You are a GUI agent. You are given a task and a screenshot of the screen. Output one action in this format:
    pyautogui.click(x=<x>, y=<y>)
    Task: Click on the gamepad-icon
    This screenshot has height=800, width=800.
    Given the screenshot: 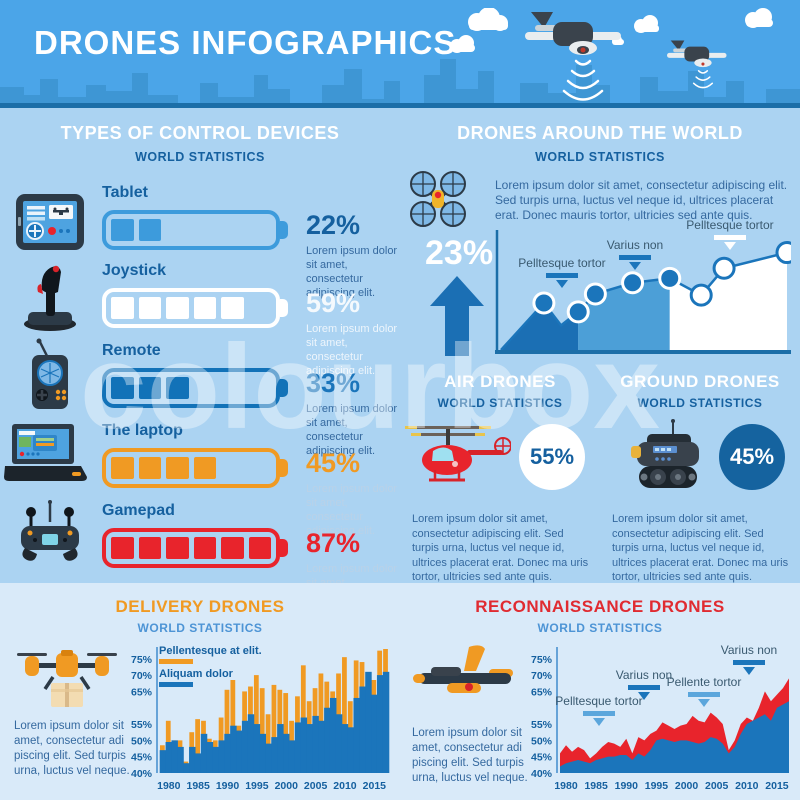 What is the action you would take?
    pyautogui.click(x=50, y=532)
    